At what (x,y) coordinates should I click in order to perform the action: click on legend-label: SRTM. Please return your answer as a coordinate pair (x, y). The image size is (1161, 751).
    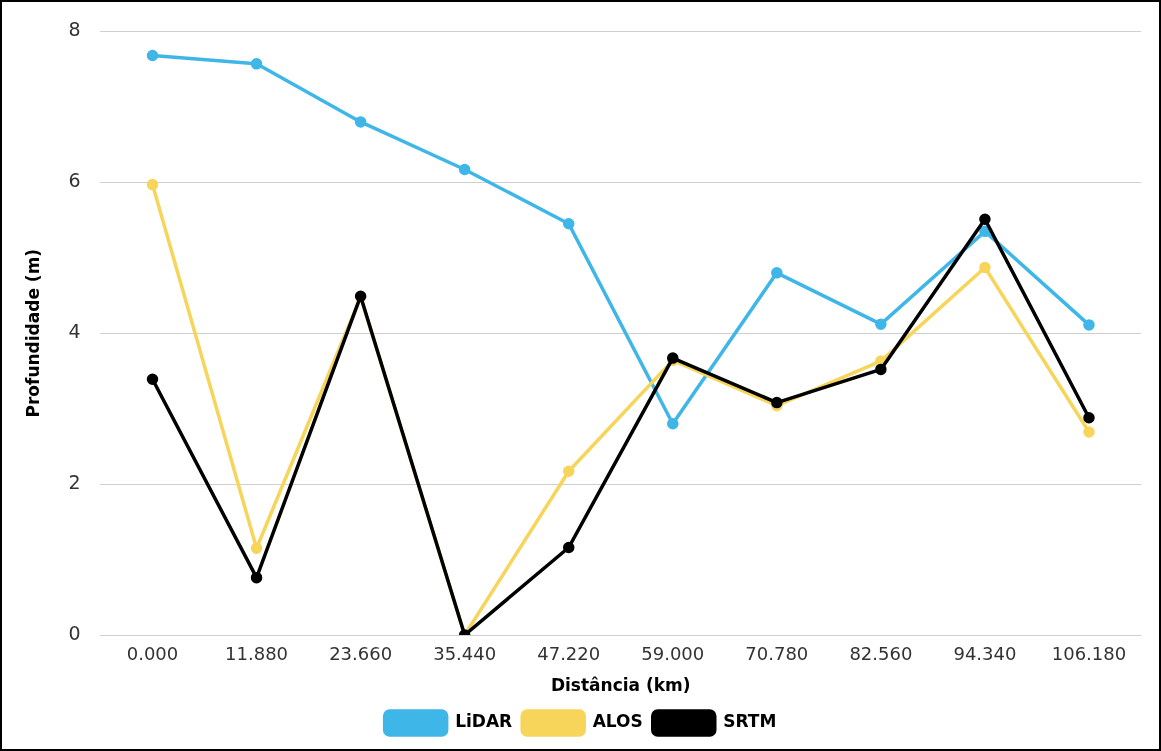
    Looking at the image, I should click on (750, 721).